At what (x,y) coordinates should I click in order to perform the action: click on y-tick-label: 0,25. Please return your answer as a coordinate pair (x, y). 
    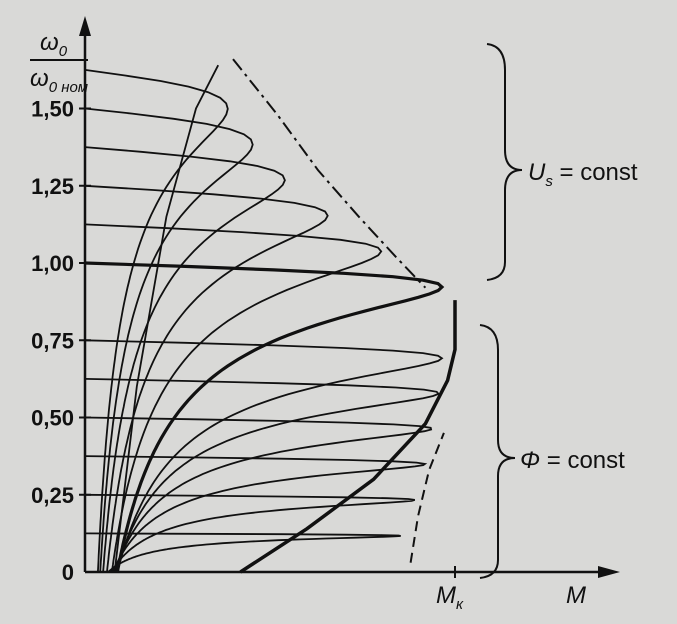
    Looking at the image, I should click on (52, 495).